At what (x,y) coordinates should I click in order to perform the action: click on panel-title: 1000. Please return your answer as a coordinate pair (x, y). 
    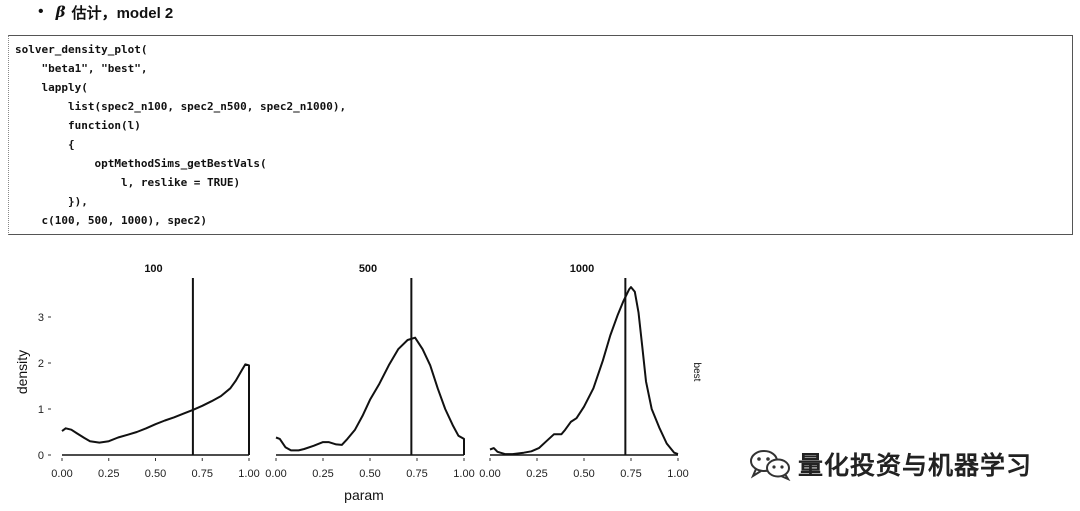
    Looking at the image, I should click on (582, 269).